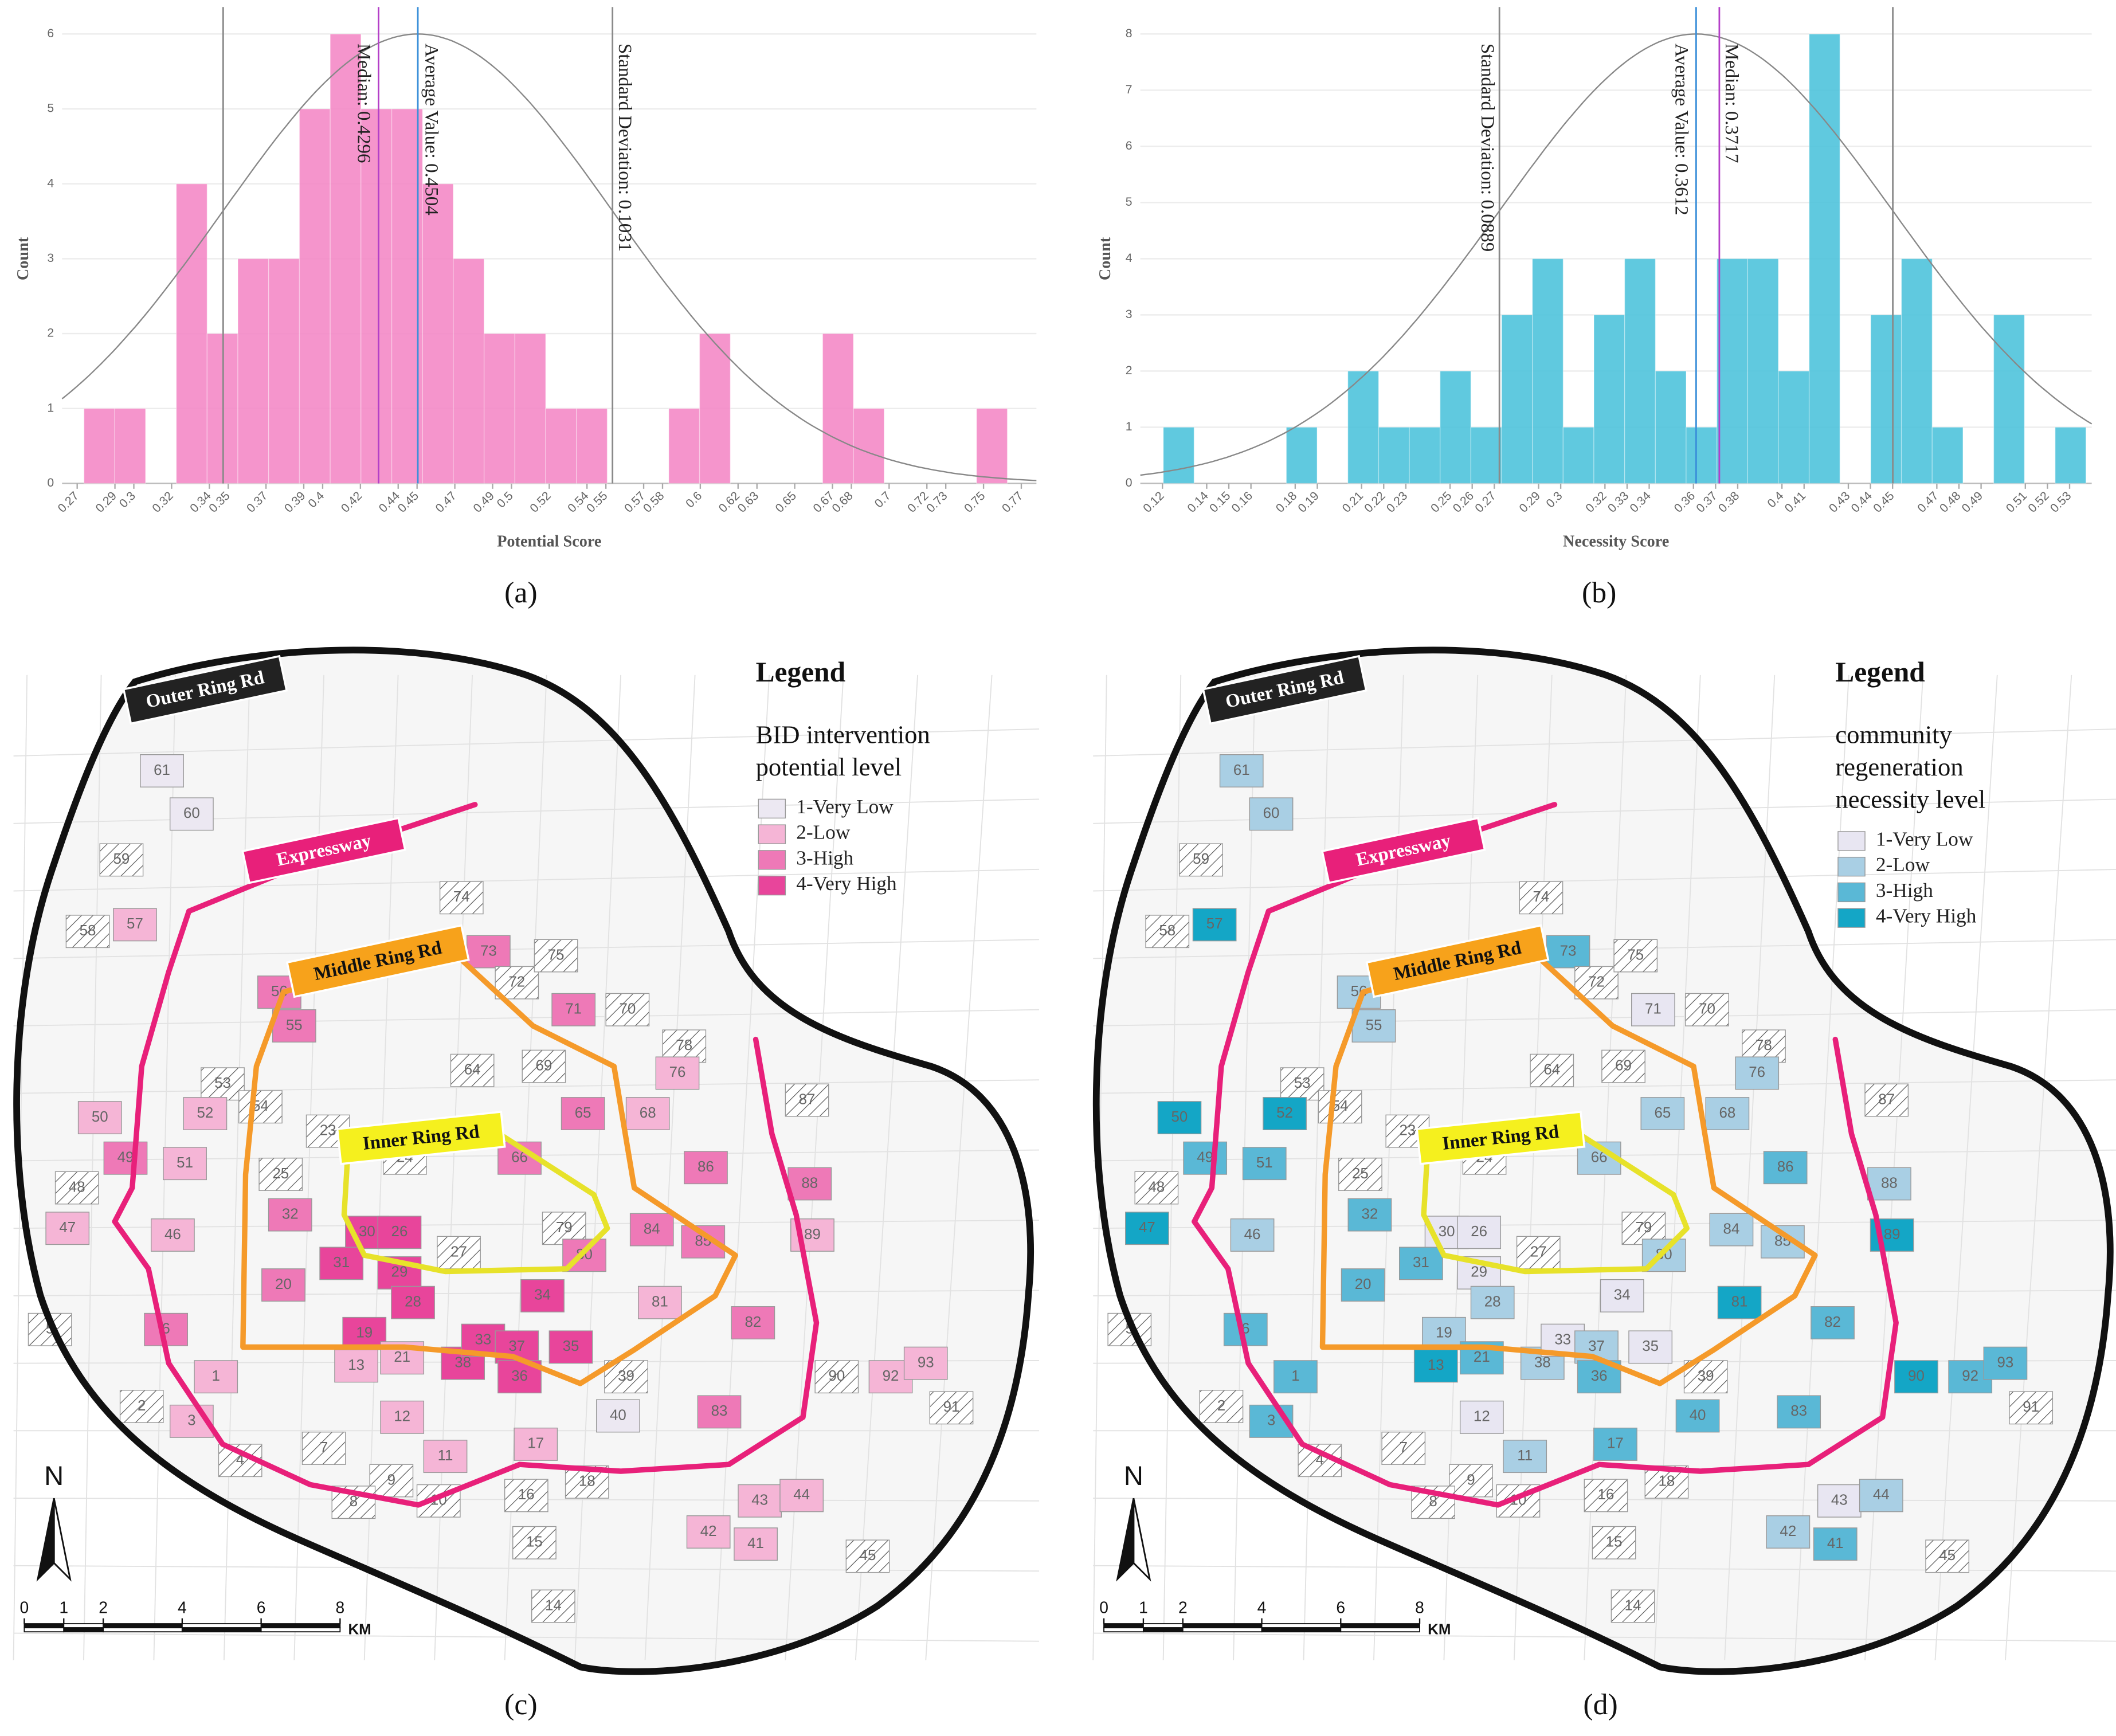 The height and width of the screenshot is (1736, 2116). What do you see at coordinates (975, 502) in the screenshot?
I see `x-tick-label: 0.75` at bounding box center [975, 502].